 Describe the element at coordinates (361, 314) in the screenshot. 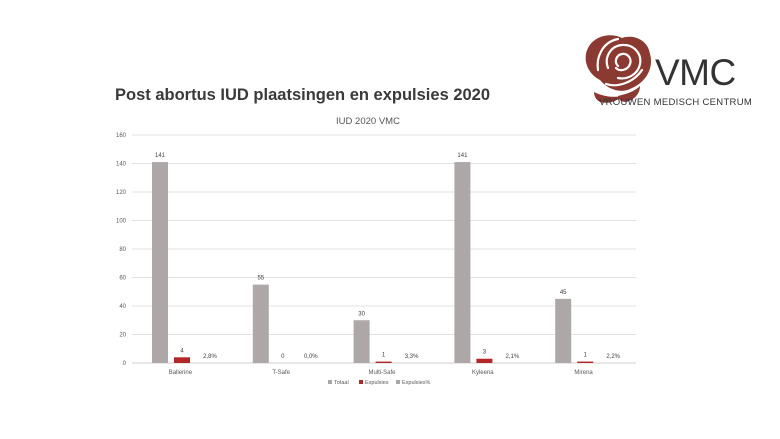

I see `data-label: 30` at that location.